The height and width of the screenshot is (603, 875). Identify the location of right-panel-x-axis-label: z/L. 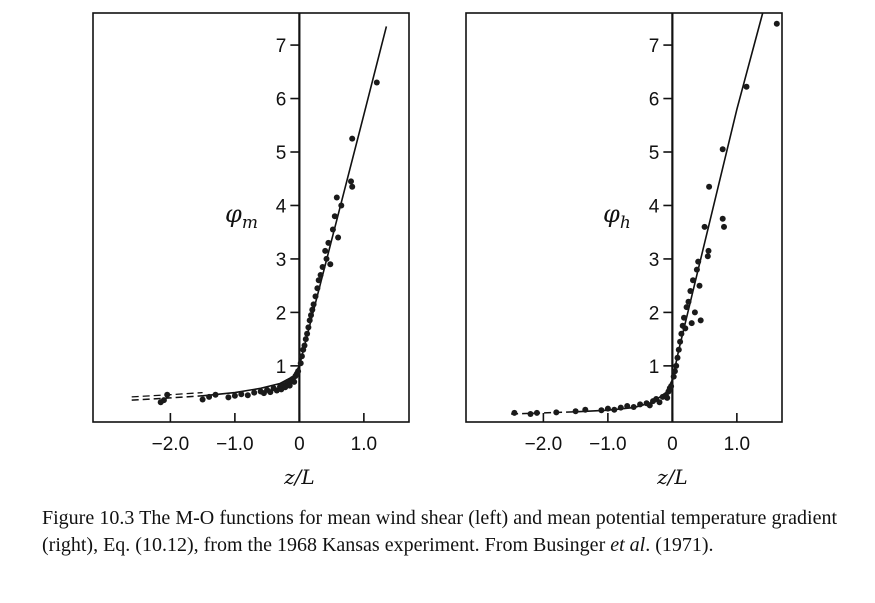
(672, 477).